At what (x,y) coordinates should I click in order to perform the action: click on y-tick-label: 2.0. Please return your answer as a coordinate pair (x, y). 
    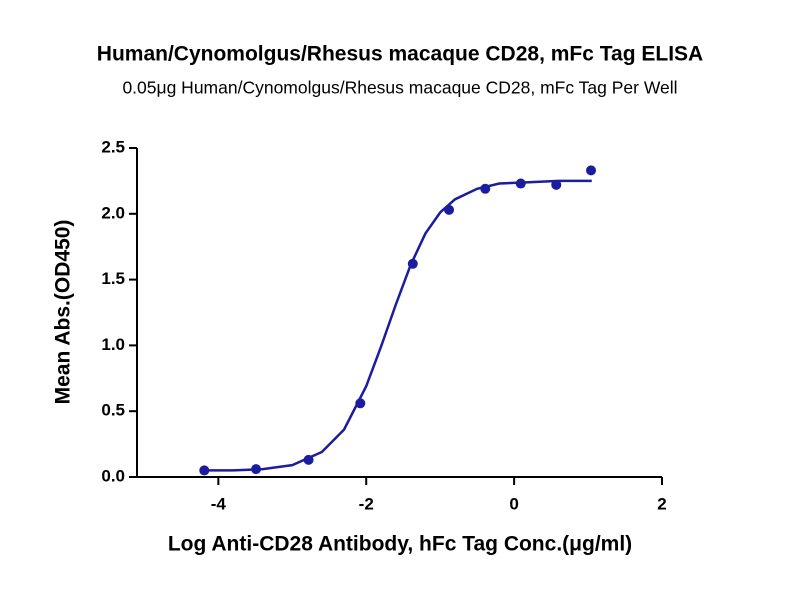
    Looking at the image, I should click on (113, 212).